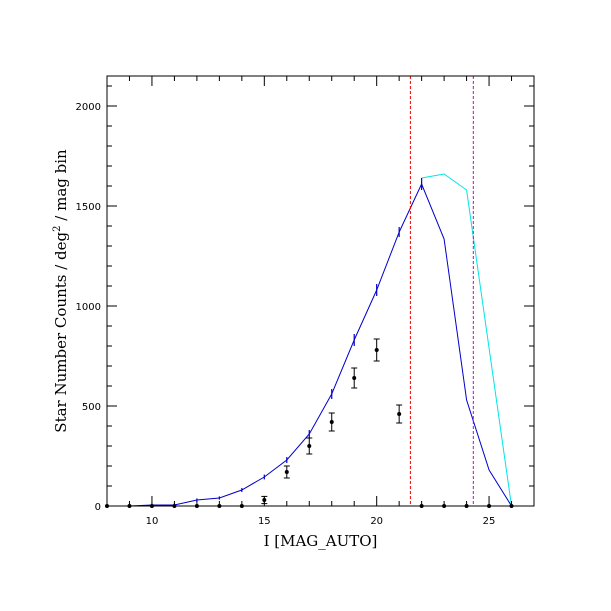 The image size is (611, 611). Describe the element at coordinates (88, 107) in the screenshot. I see `y-tick-label: 2000` at that location.